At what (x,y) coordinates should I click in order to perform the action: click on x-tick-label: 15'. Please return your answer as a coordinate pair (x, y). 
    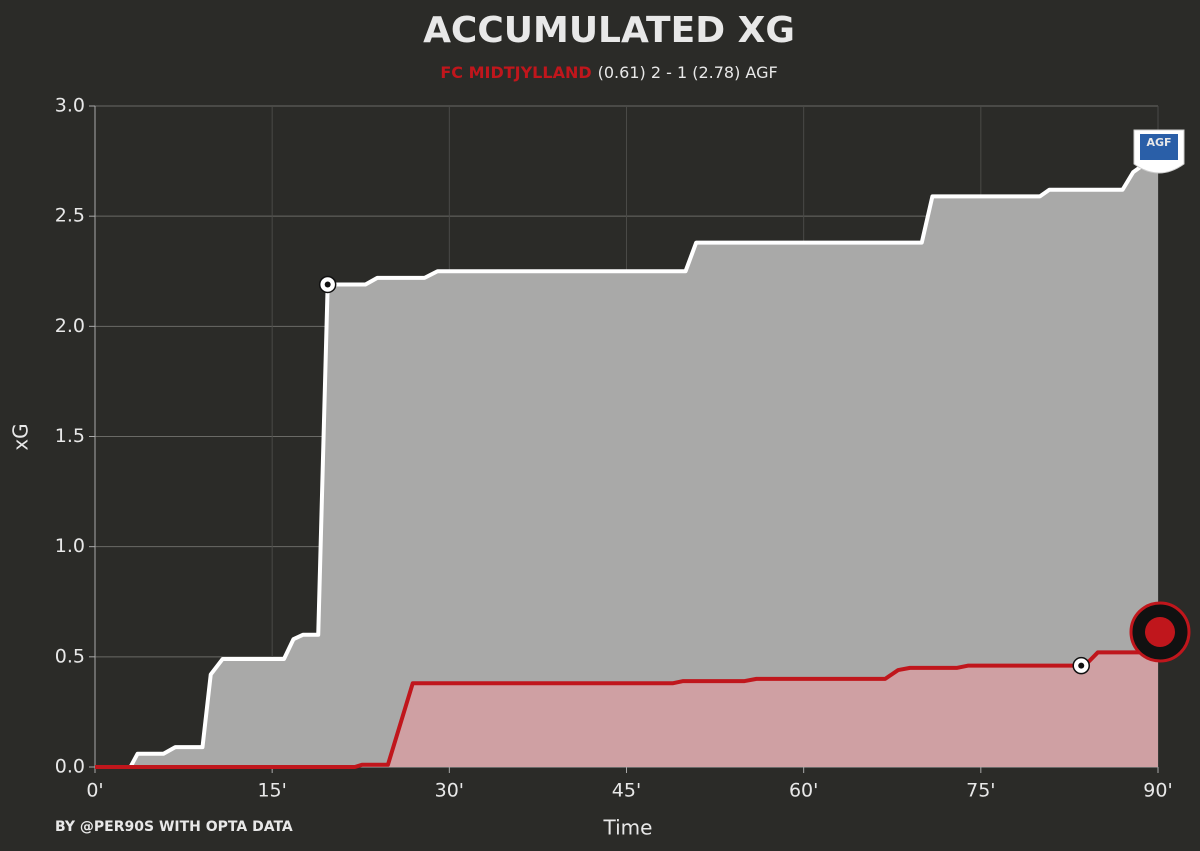
    Looking at the image, I should click on (271, 791).